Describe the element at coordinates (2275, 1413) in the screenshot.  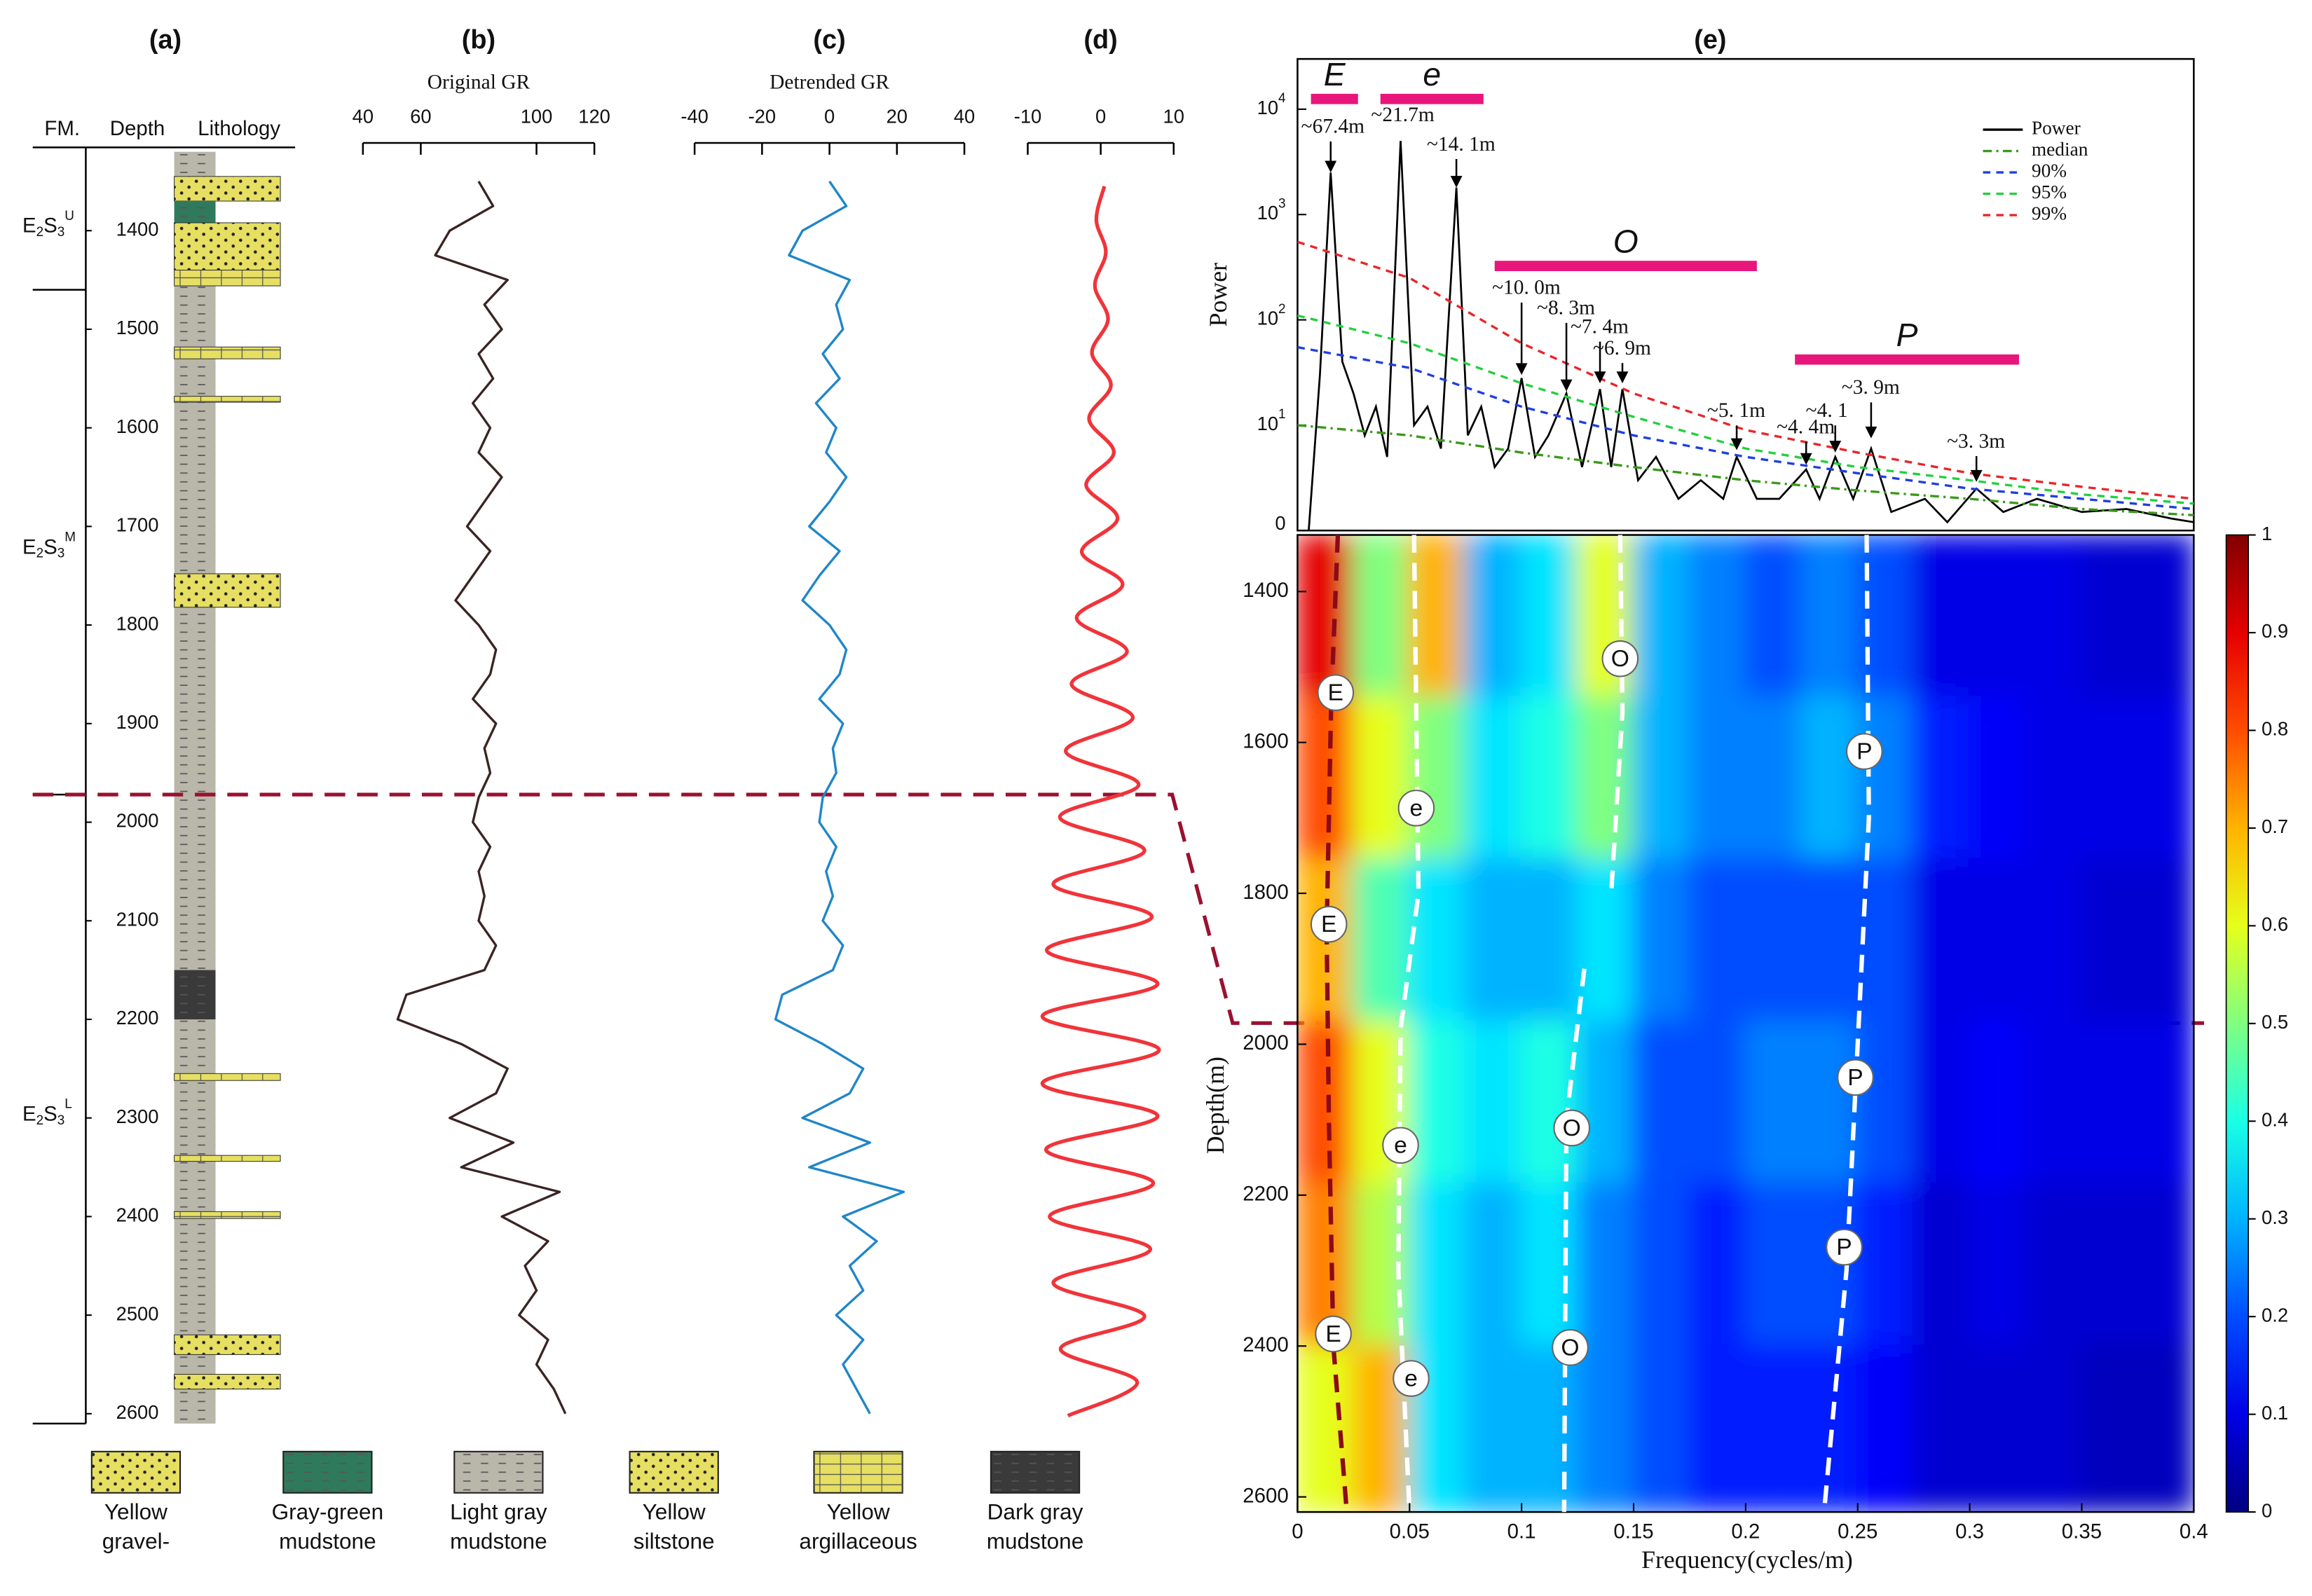
I see `colorbar-tick-label: 0.1` at that location.